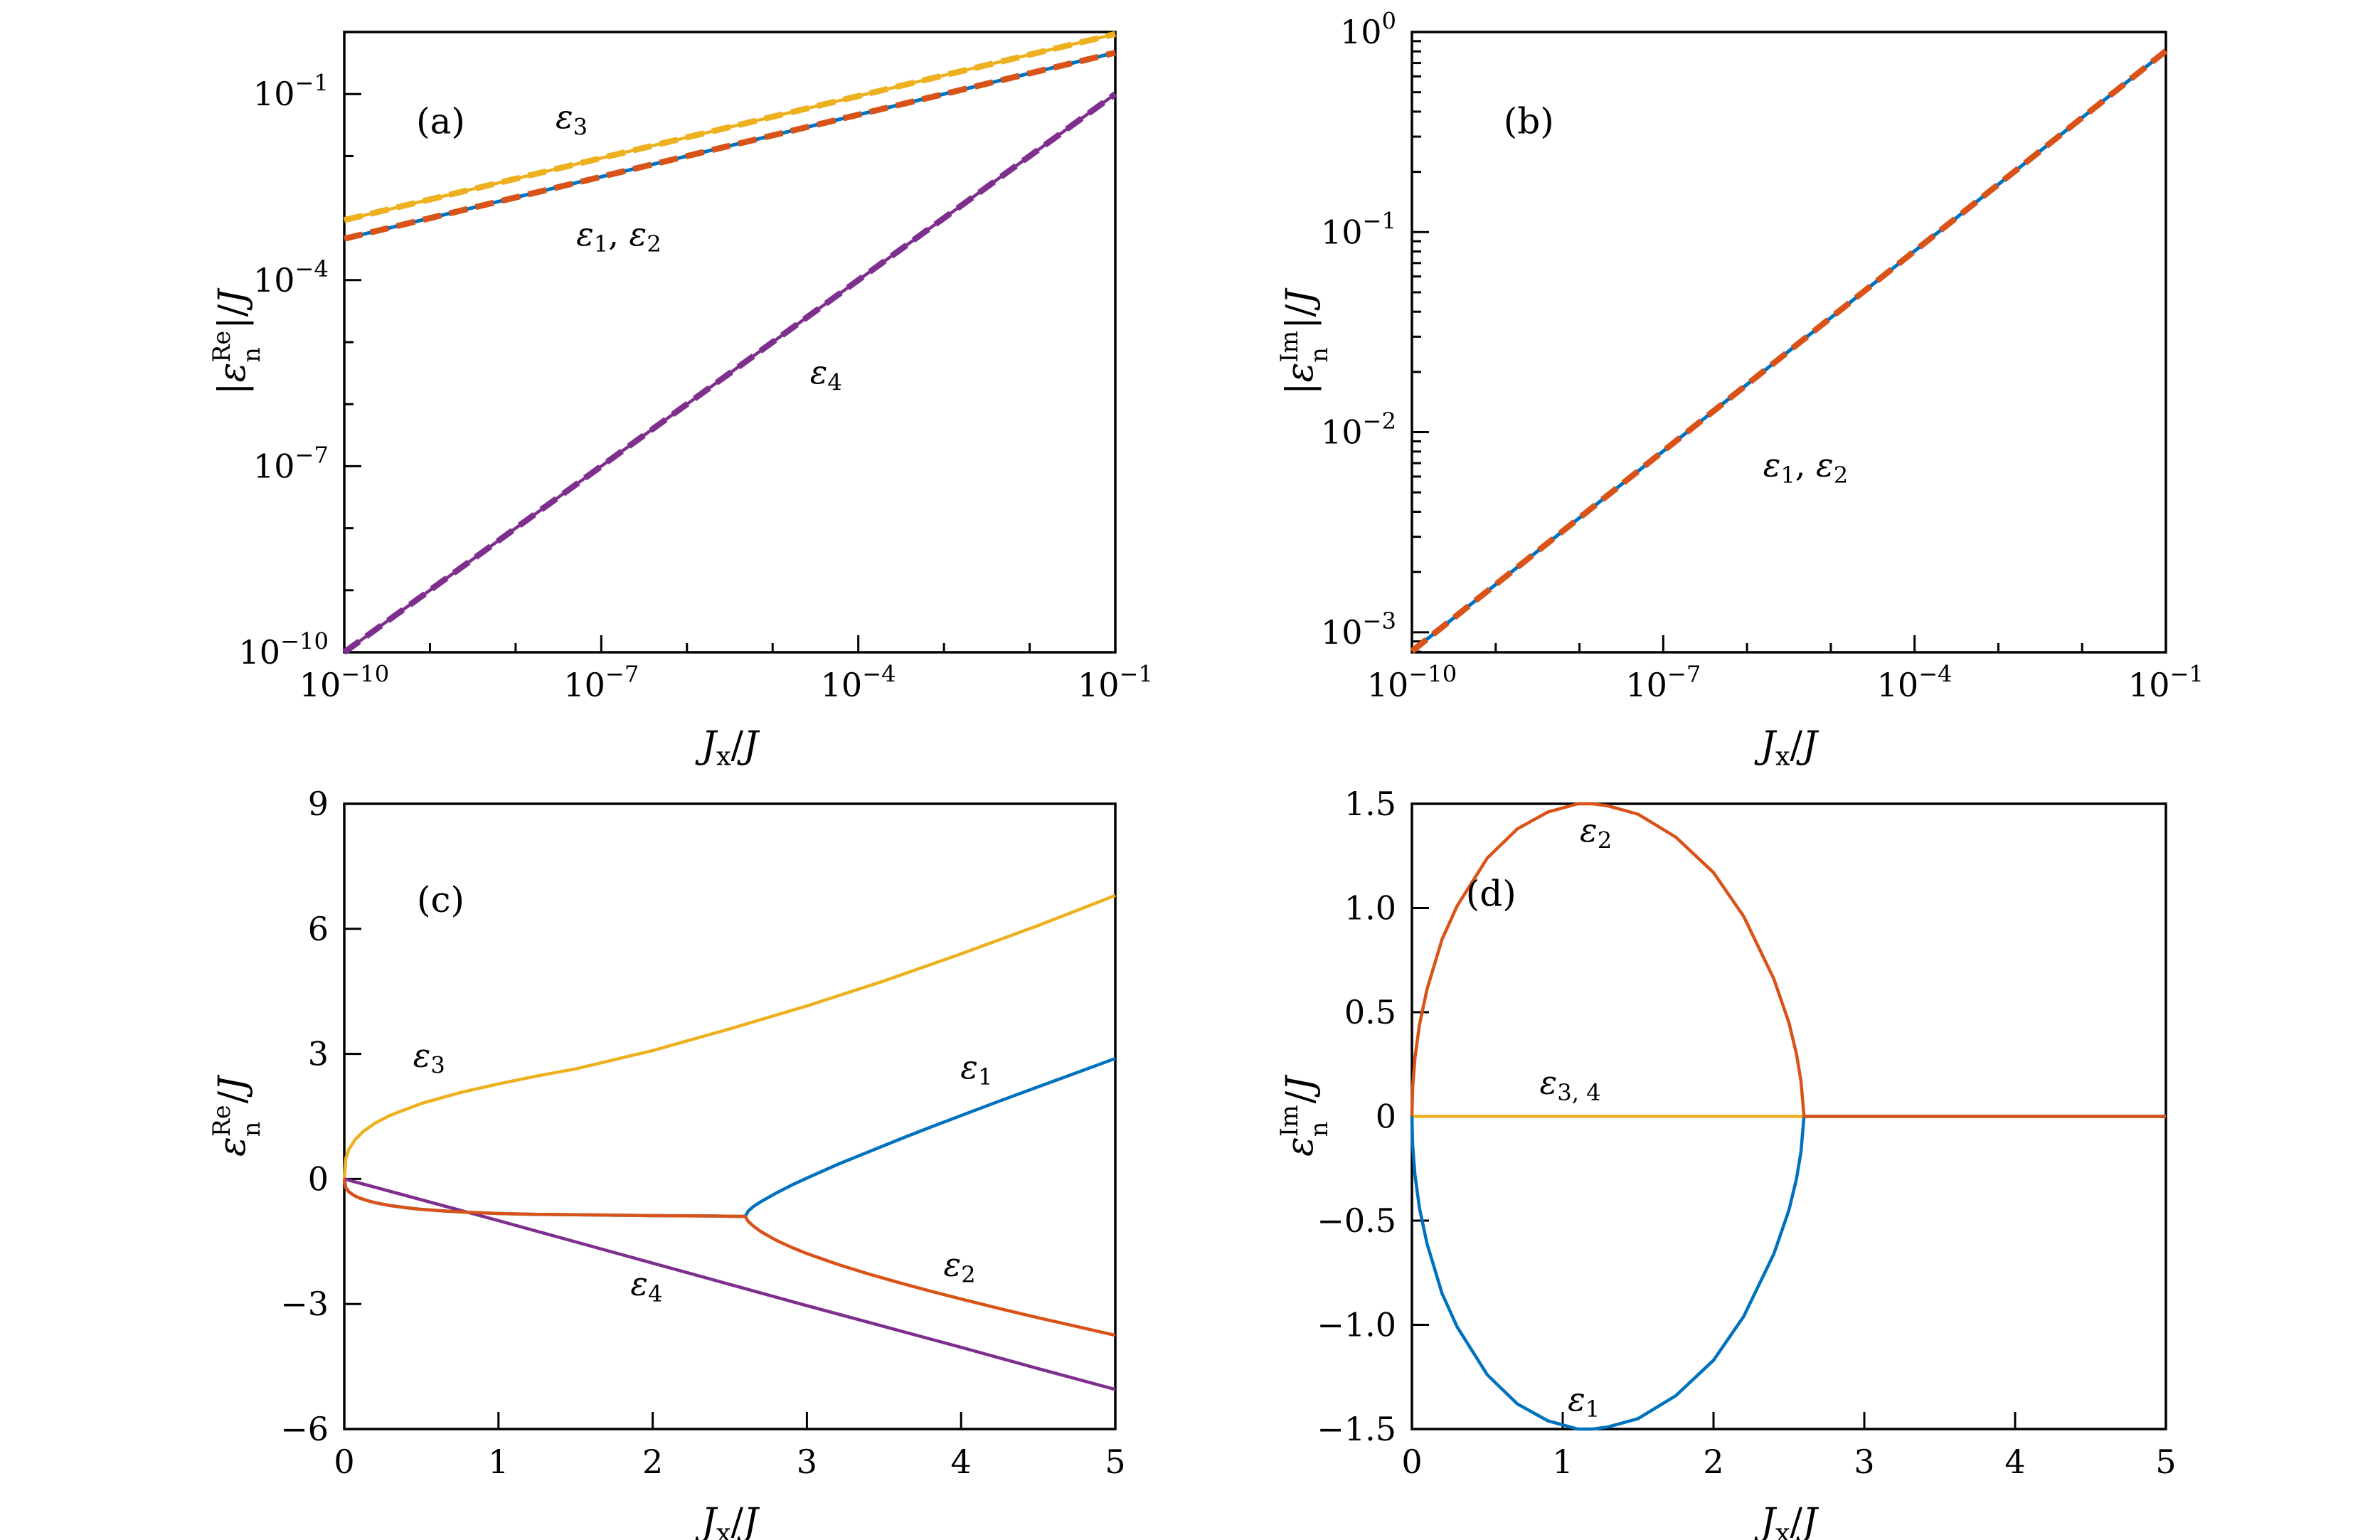 This screenshot has width=2380, height=1540. What do you see at coordinates (1529, 121) in the screenshot?
I see `panel-tag-b: (b)` at bounding box center [1529, 121].